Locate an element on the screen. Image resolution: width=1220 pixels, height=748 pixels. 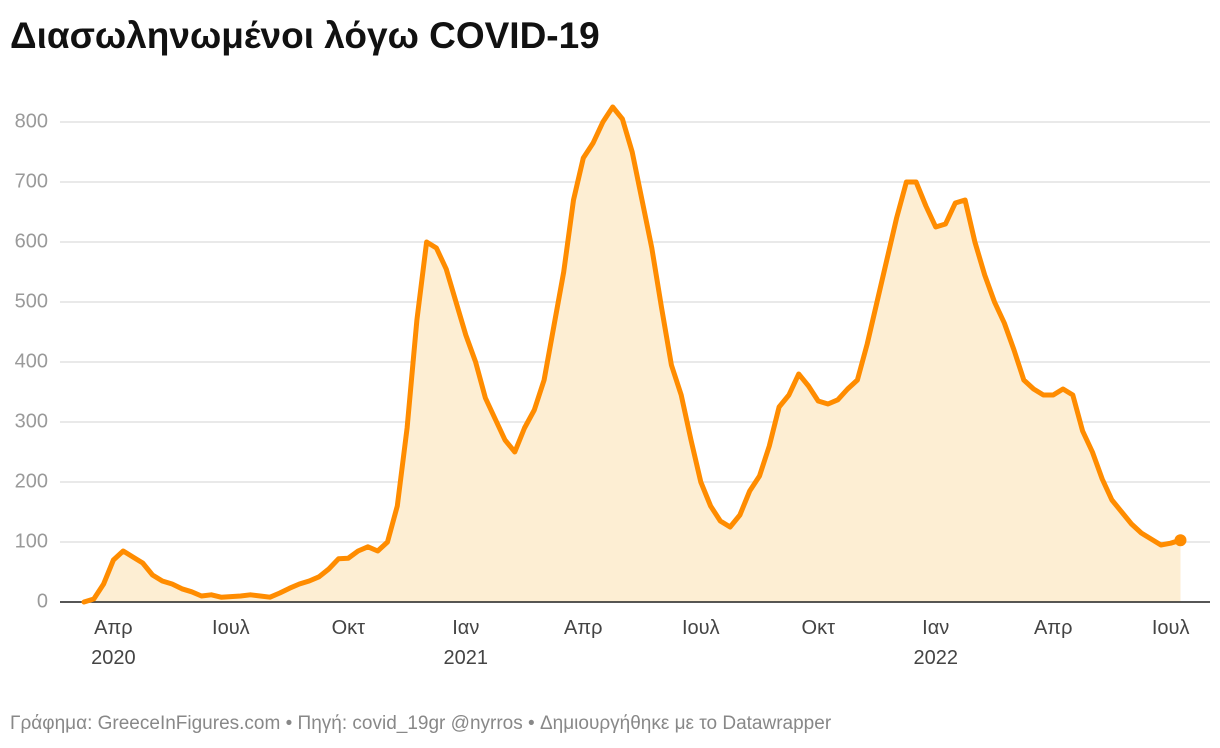
end-dot is located at coordinates (1180, 540).